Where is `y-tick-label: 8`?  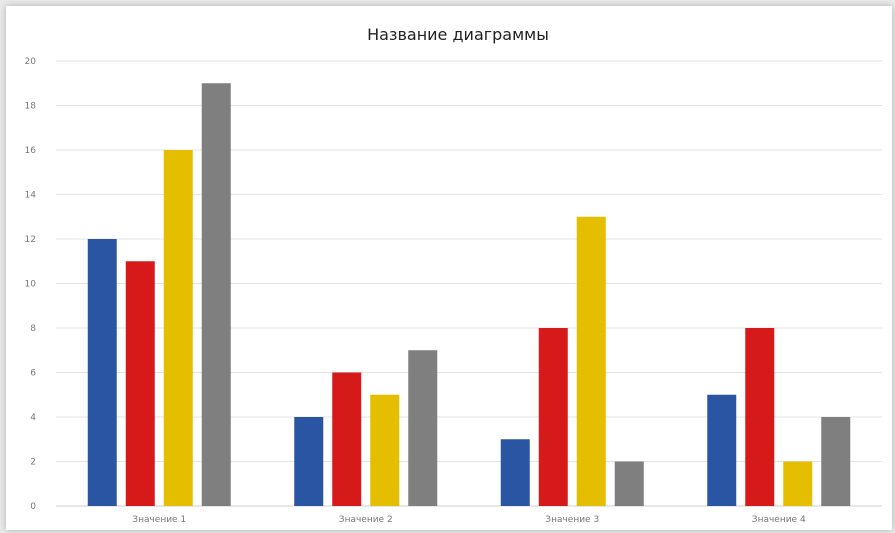 y-tick-label: 8 is located at coordinates (33, 329).